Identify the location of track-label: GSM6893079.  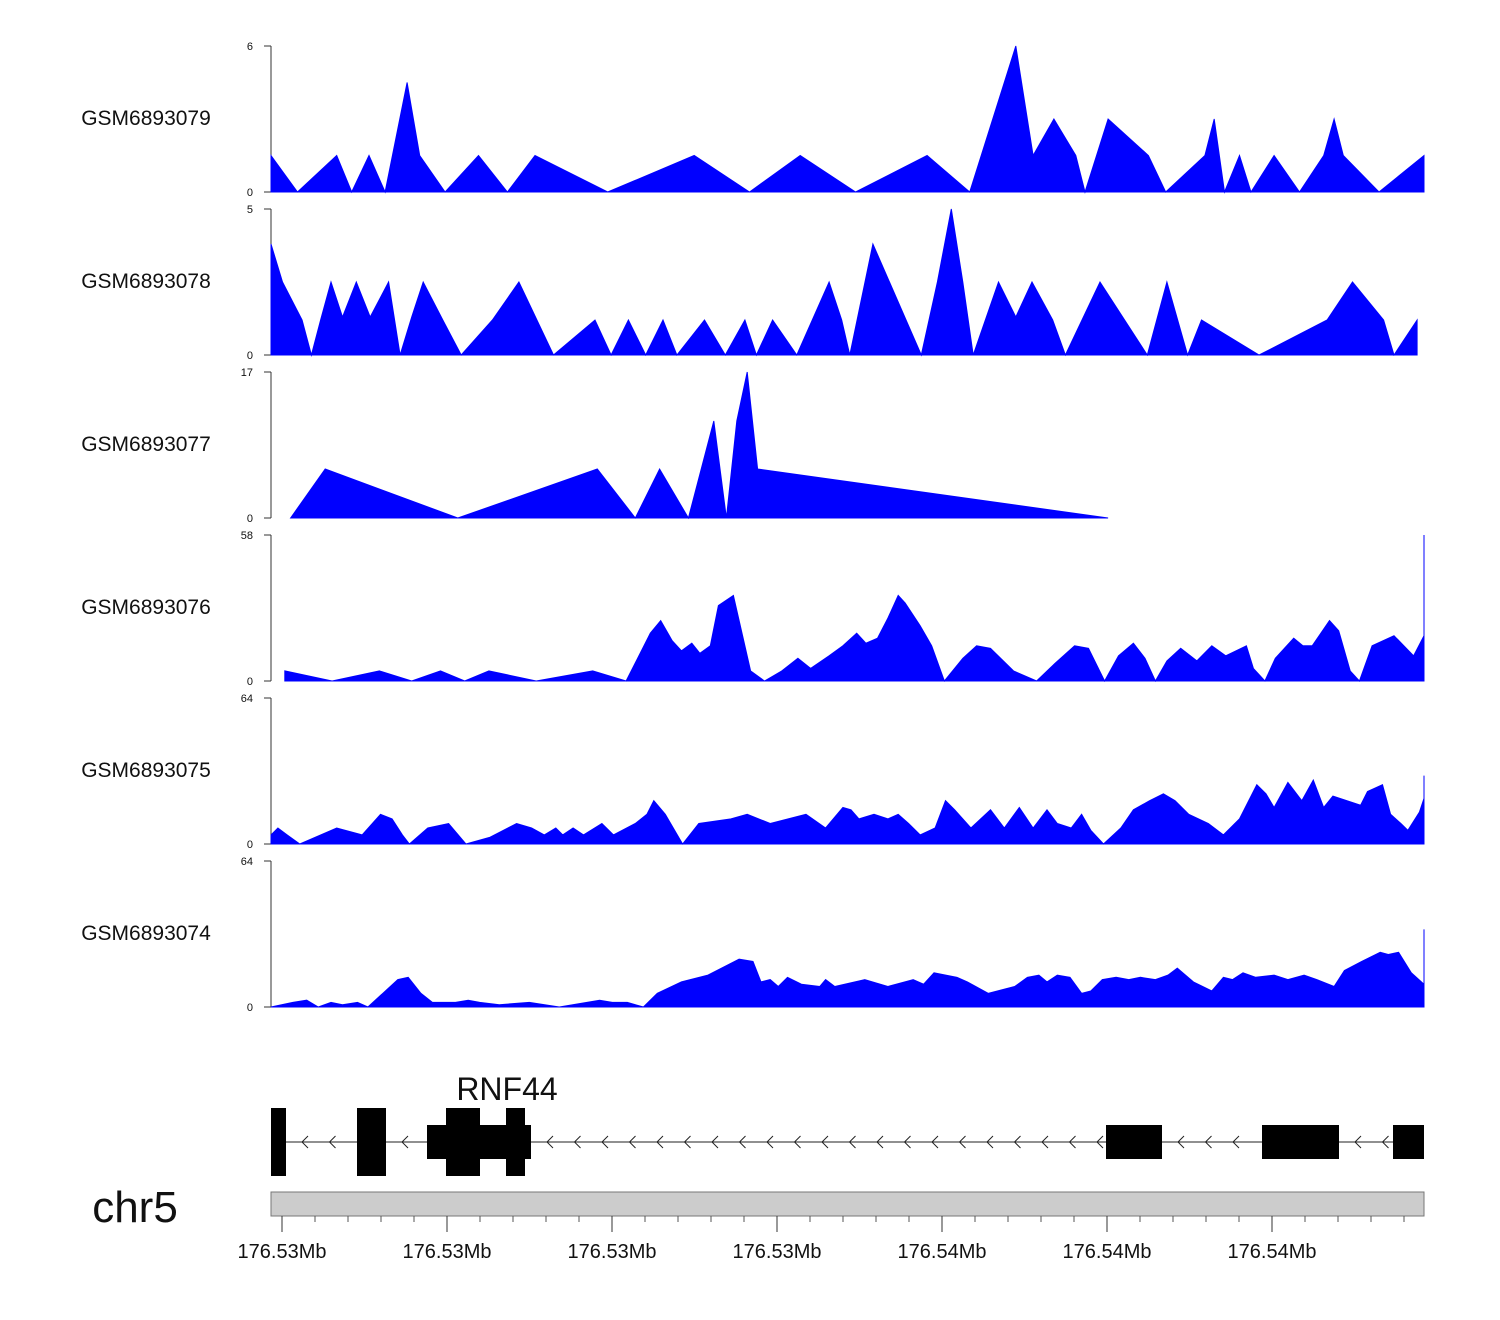
(146, 118).